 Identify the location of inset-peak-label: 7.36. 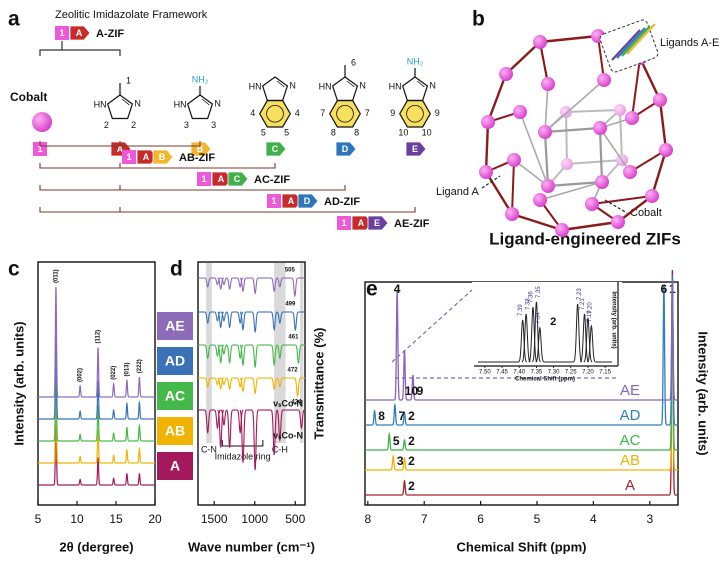
(532, 297).